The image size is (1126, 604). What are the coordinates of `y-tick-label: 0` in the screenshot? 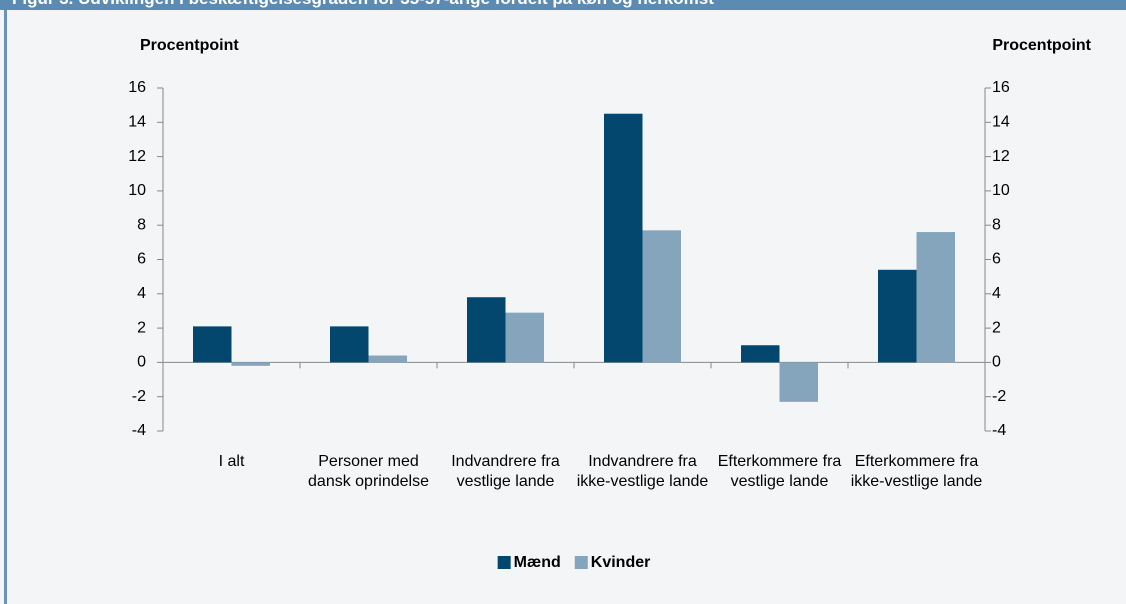 It's located at (141, 362).